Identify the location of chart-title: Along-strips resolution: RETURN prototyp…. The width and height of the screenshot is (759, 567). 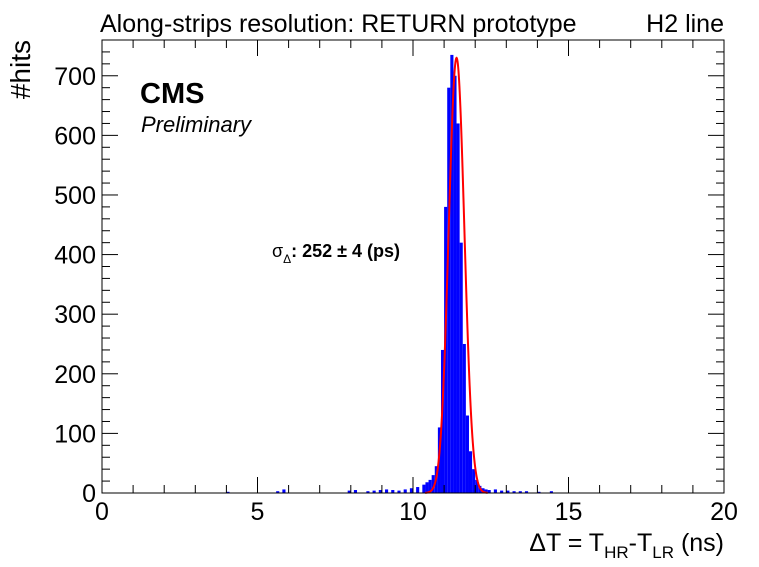
(338, 24).